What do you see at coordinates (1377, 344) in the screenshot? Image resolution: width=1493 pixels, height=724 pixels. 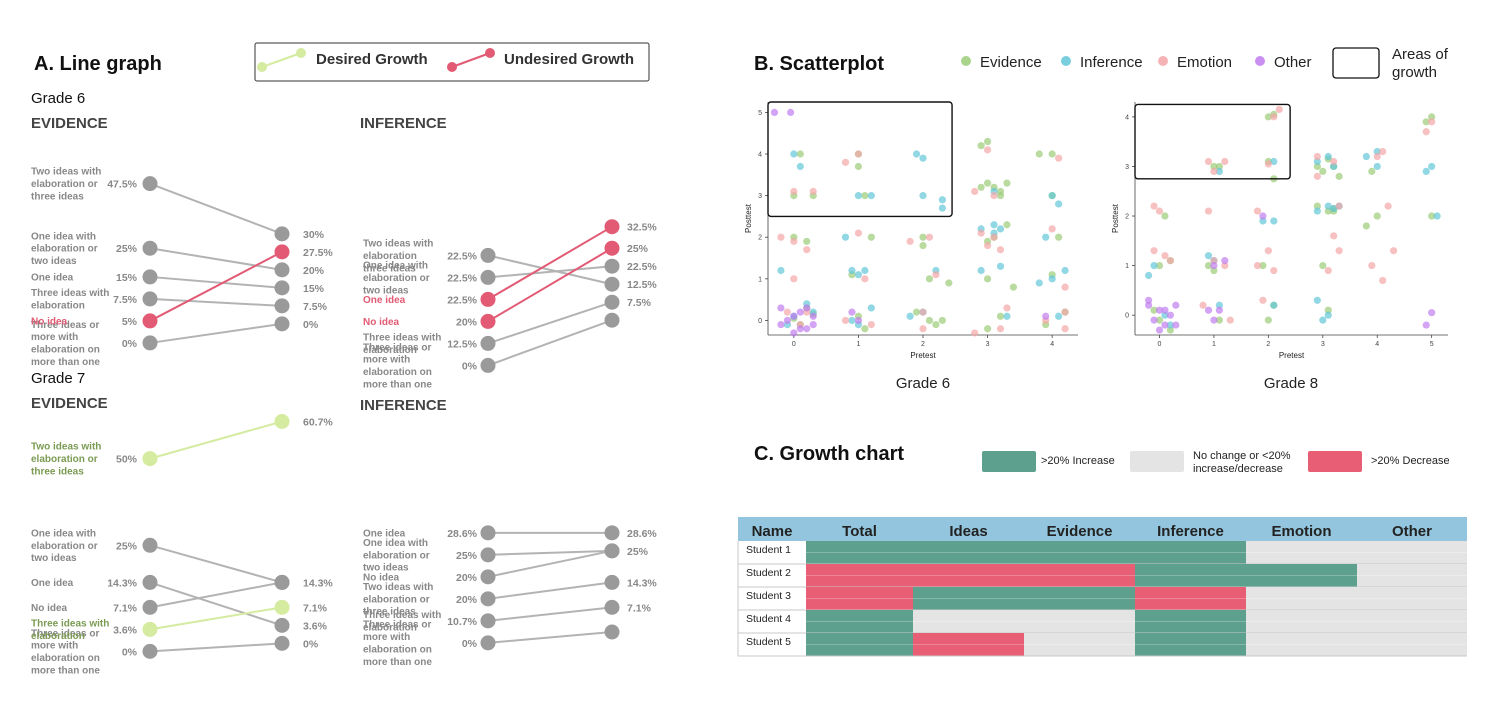 I see `x-tick-label: 4` at bounding box center [1377, 344].